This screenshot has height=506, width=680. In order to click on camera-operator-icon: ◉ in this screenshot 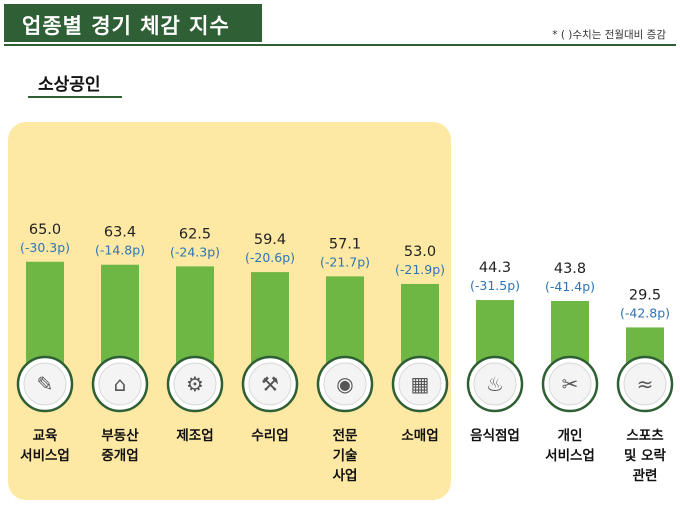, I will do `click(345, 384)`.